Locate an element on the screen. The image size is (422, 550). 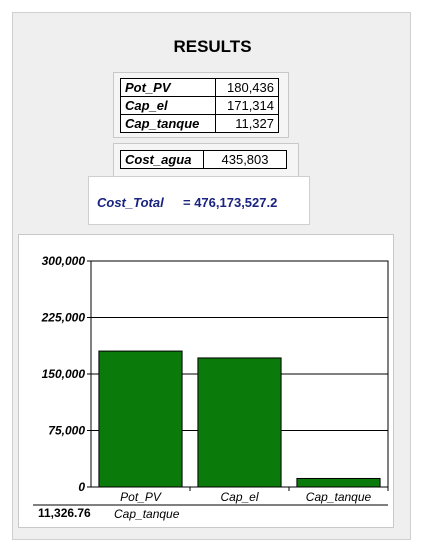
table-row: Cost_agua 435,803 is located at coordinates (203, 159).